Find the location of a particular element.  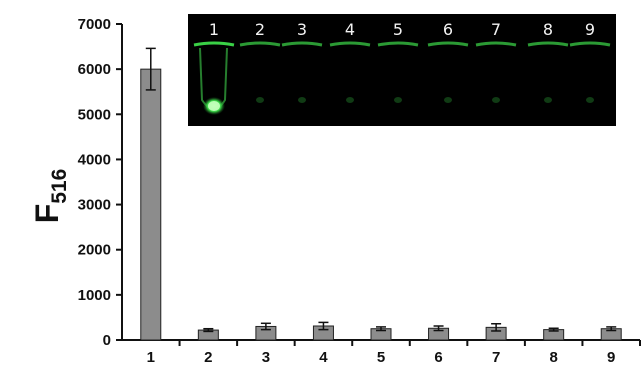

y-tick-label: 4000 is located at coordinates (94, 159).